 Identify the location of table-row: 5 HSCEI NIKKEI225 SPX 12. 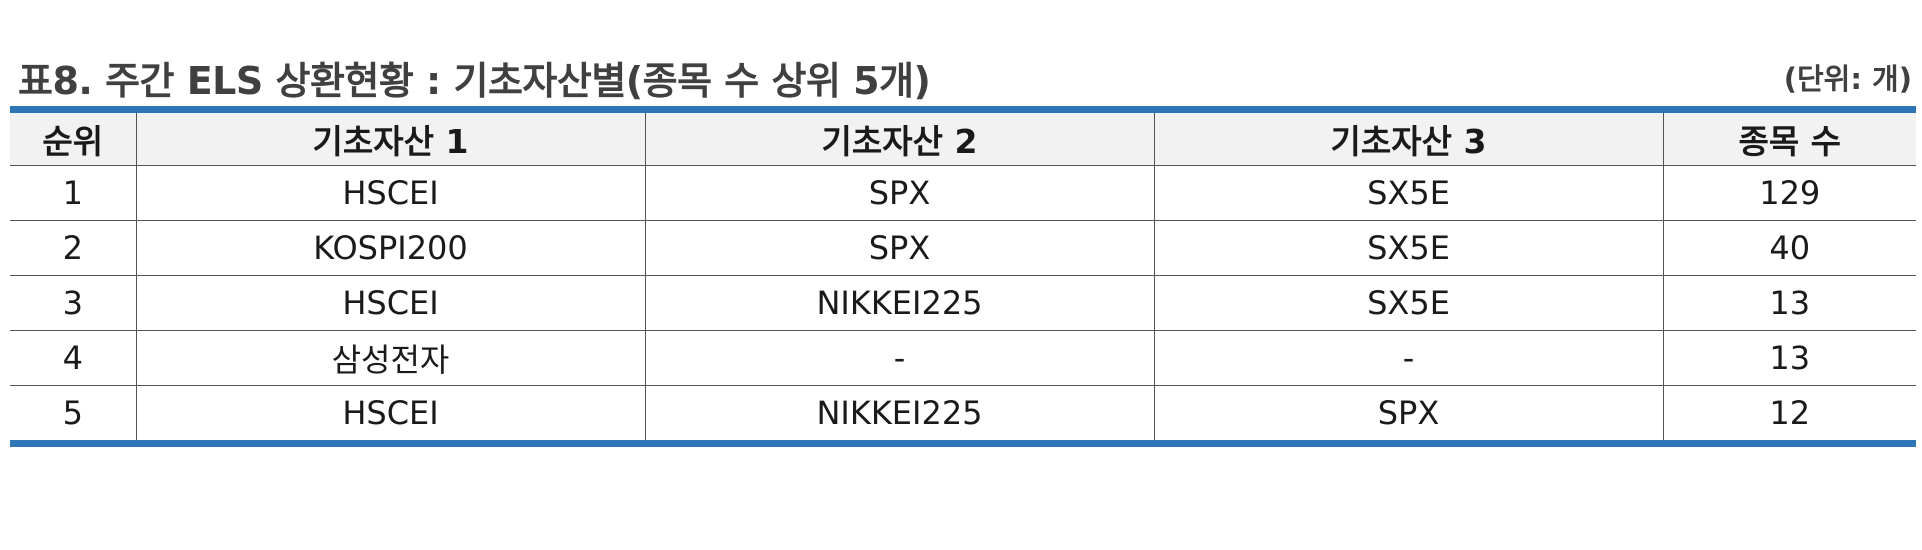
(963, 414).